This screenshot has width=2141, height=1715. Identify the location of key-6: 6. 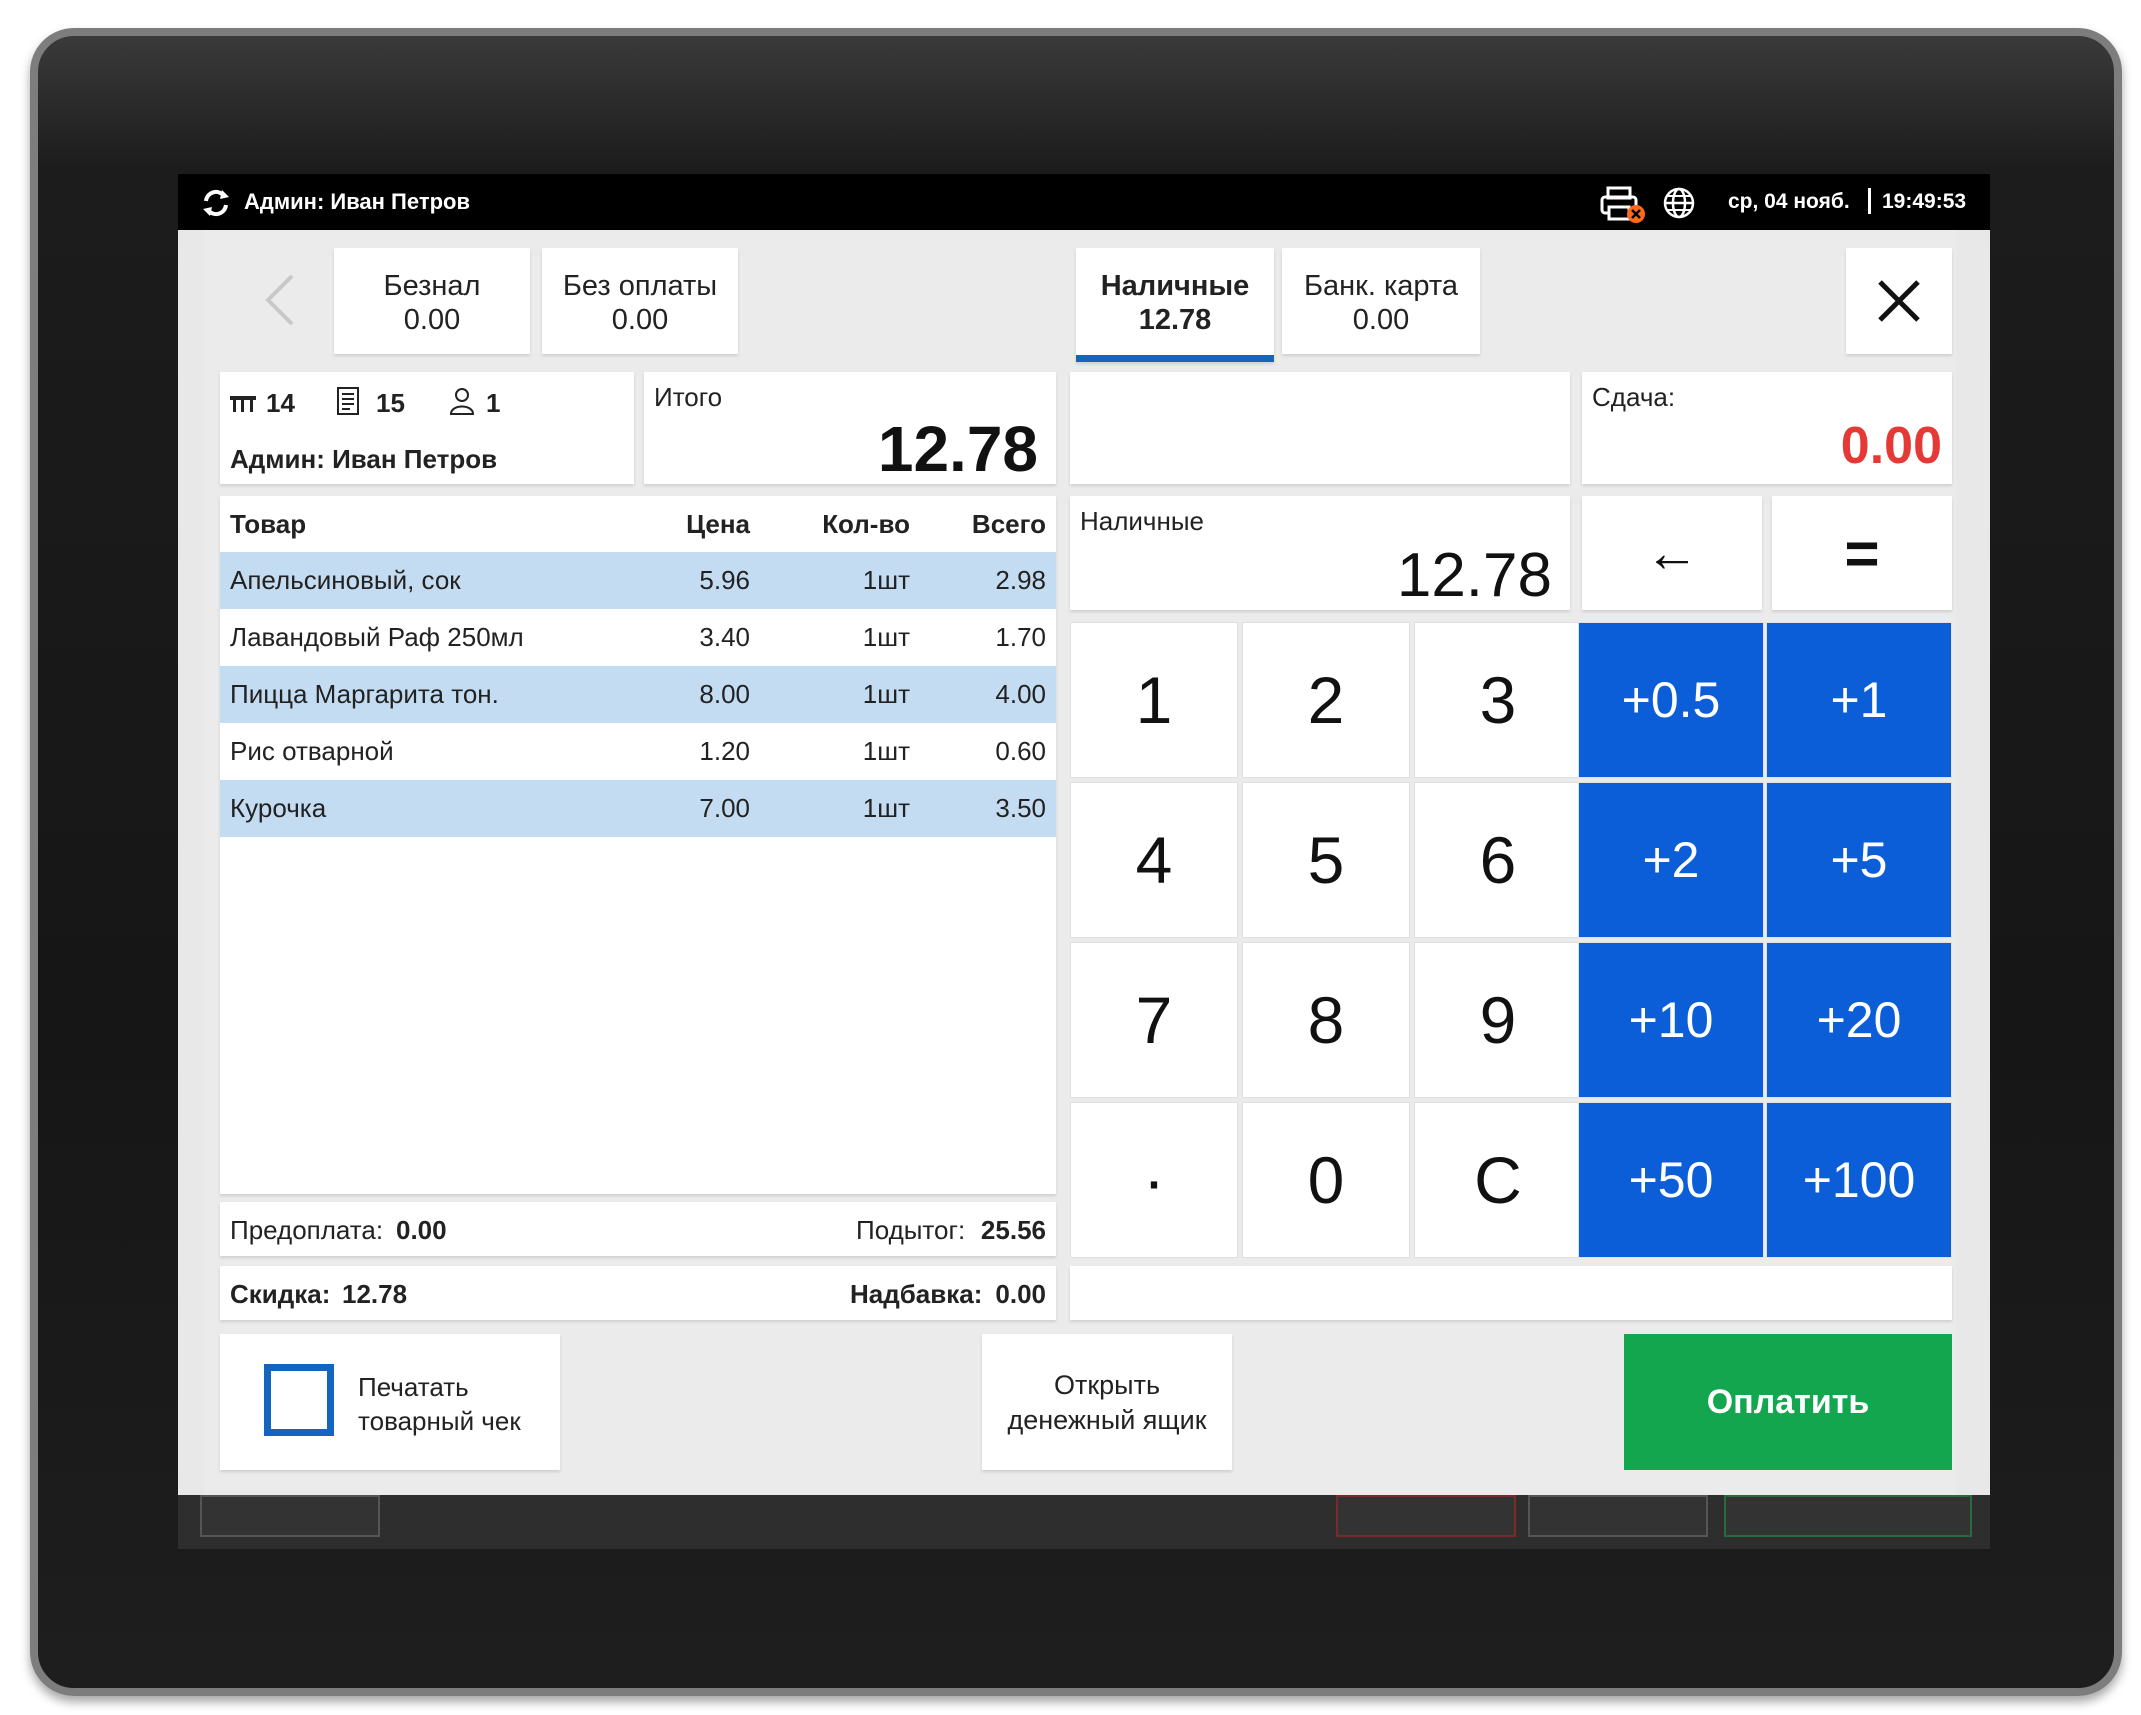
(1498, 860).